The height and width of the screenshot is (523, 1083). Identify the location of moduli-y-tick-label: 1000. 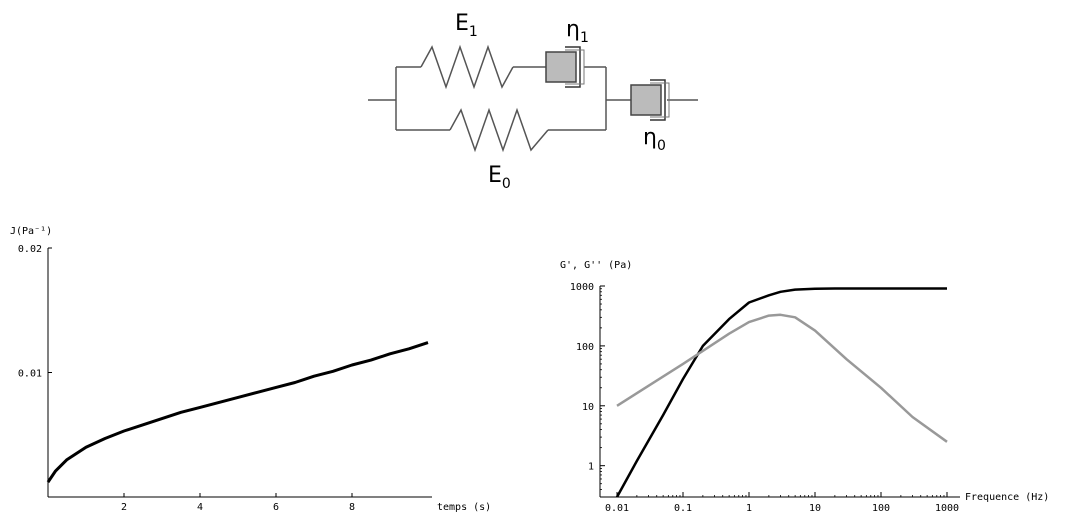
(582, 287).